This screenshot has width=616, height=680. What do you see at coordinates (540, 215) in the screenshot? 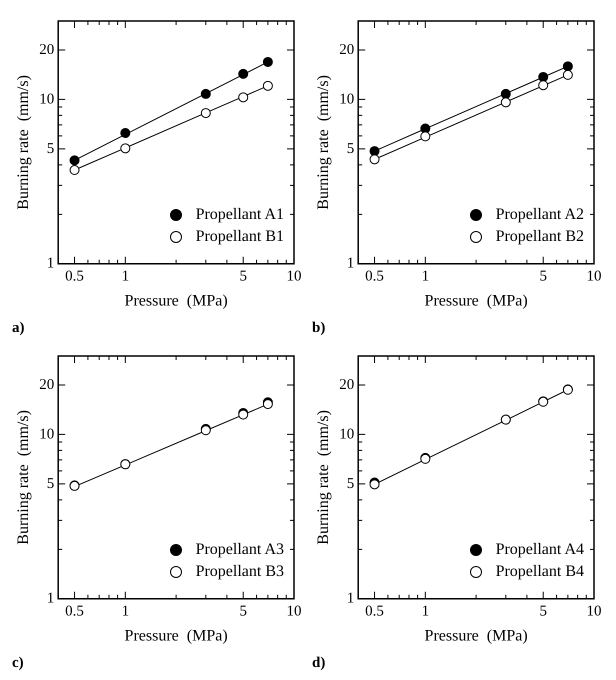
I see `legend-label: Propellant A2` at bounding box center [540, 215].